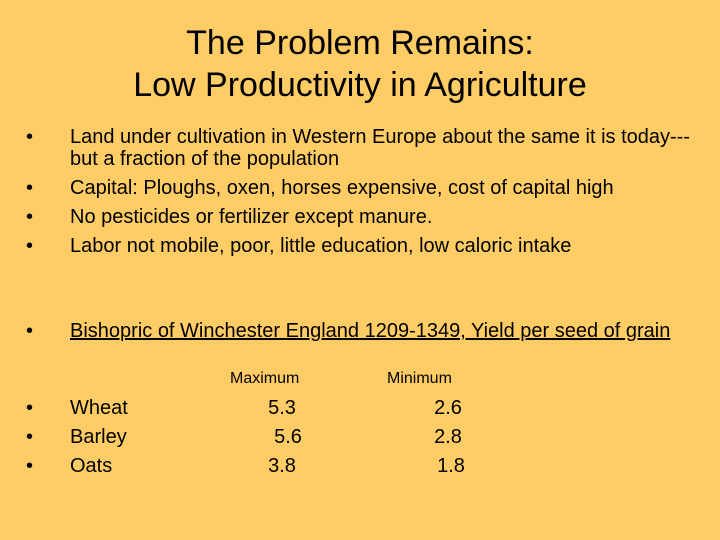 This screenshot has width=720, height=540. I want to click on crop-row: • Oats, so click(77, 466).